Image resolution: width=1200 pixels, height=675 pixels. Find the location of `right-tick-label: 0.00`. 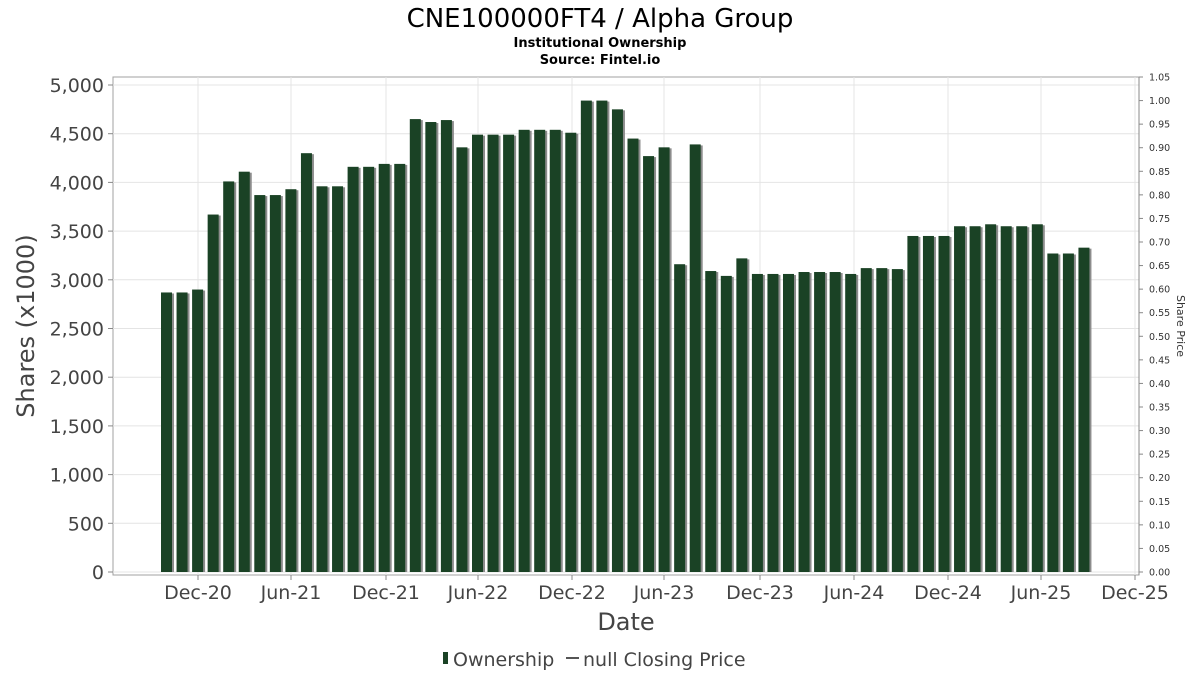

right-tick-label: 0.00 is located at coordinates (1159, 573).